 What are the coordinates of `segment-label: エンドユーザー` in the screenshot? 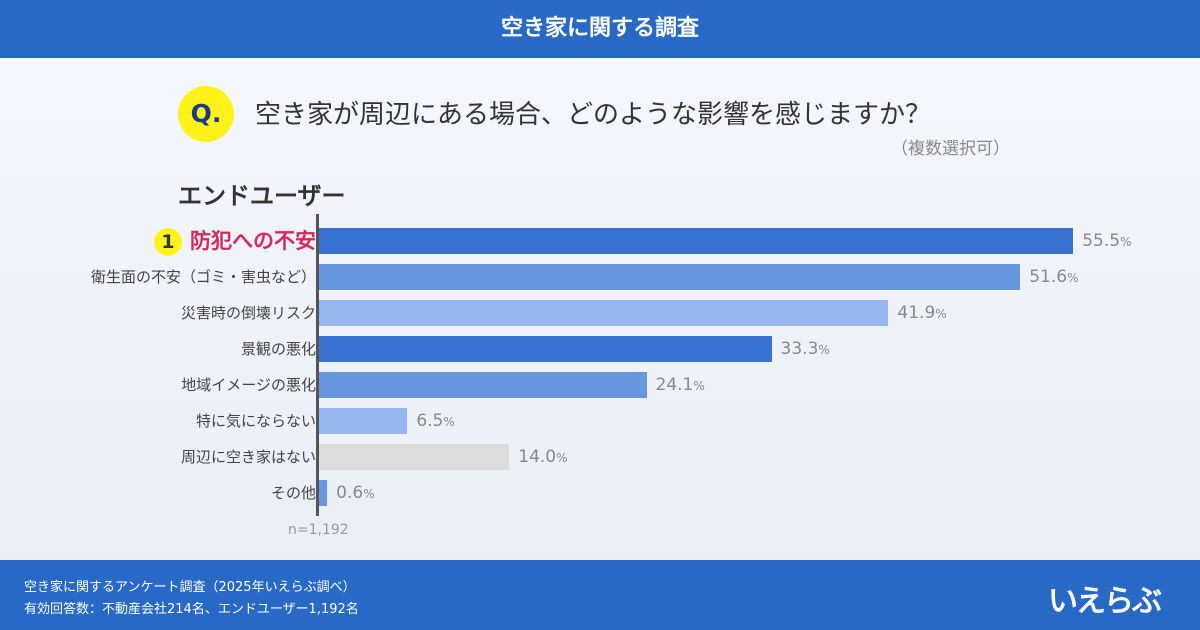 It's located at (262, 196).